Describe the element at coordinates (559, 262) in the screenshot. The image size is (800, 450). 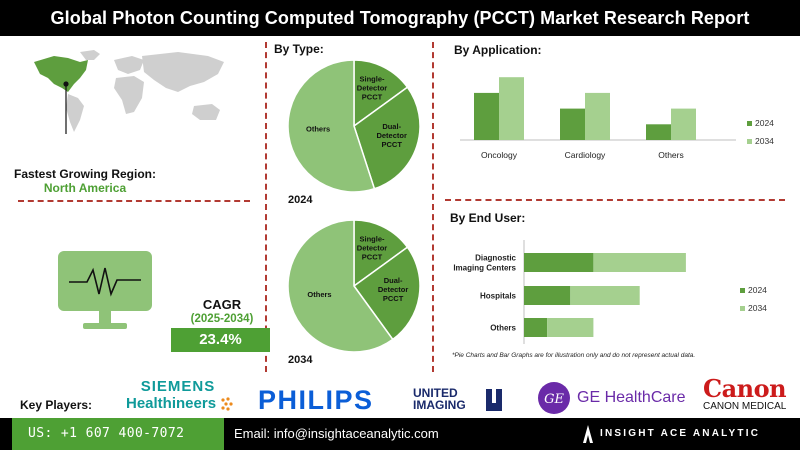
I see `end-user-bar-diagnostic-imaging-centers-2024` at that location.